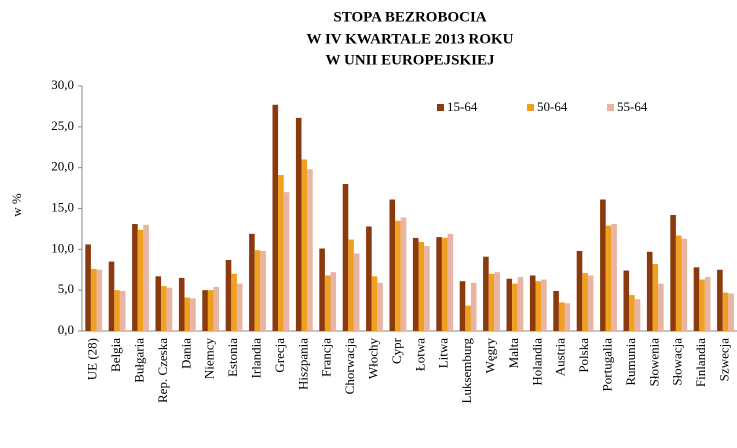 The image size is (737, 448). What do you see at coordinates (396, 350) in the screenshot?
I see `x-tick-label: Cypr` at bounding box center [396, 350].